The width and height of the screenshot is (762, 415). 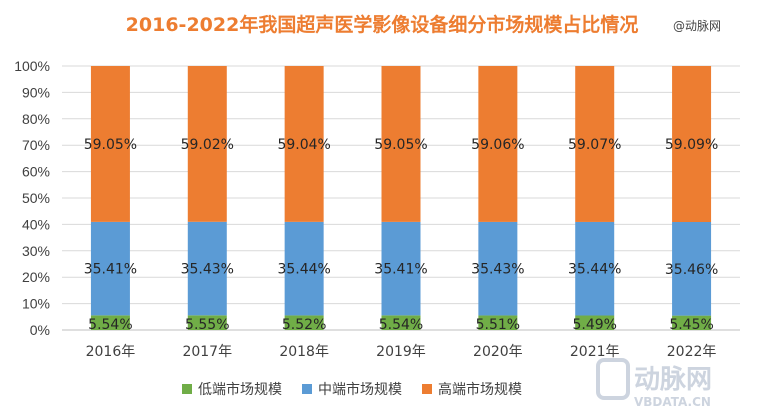 I want to click on data-label: 59.02%, so click(x=207, y=145).